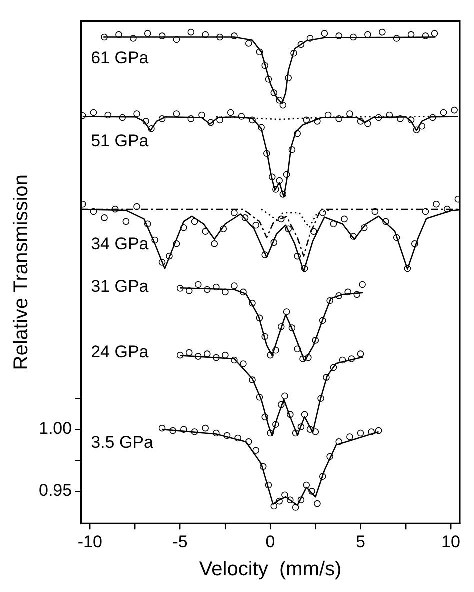  What do you see at coordinates (120, 140) in the screenshot?
I see `annotation: 51 GPa` at bounding box center [120, 140].